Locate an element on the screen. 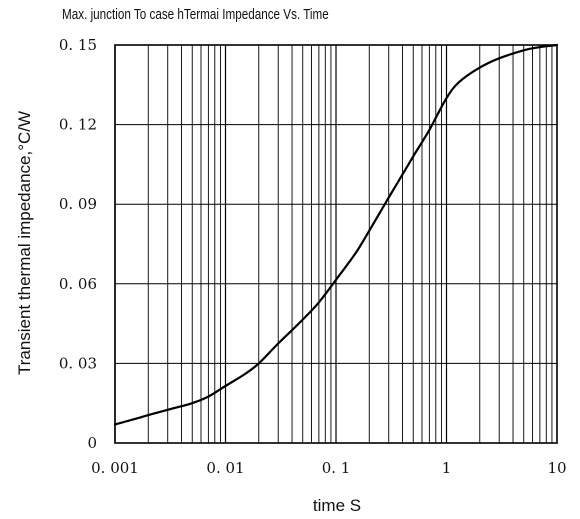  y-tick-label: 0. 15 is located at coordinates (78, 45).